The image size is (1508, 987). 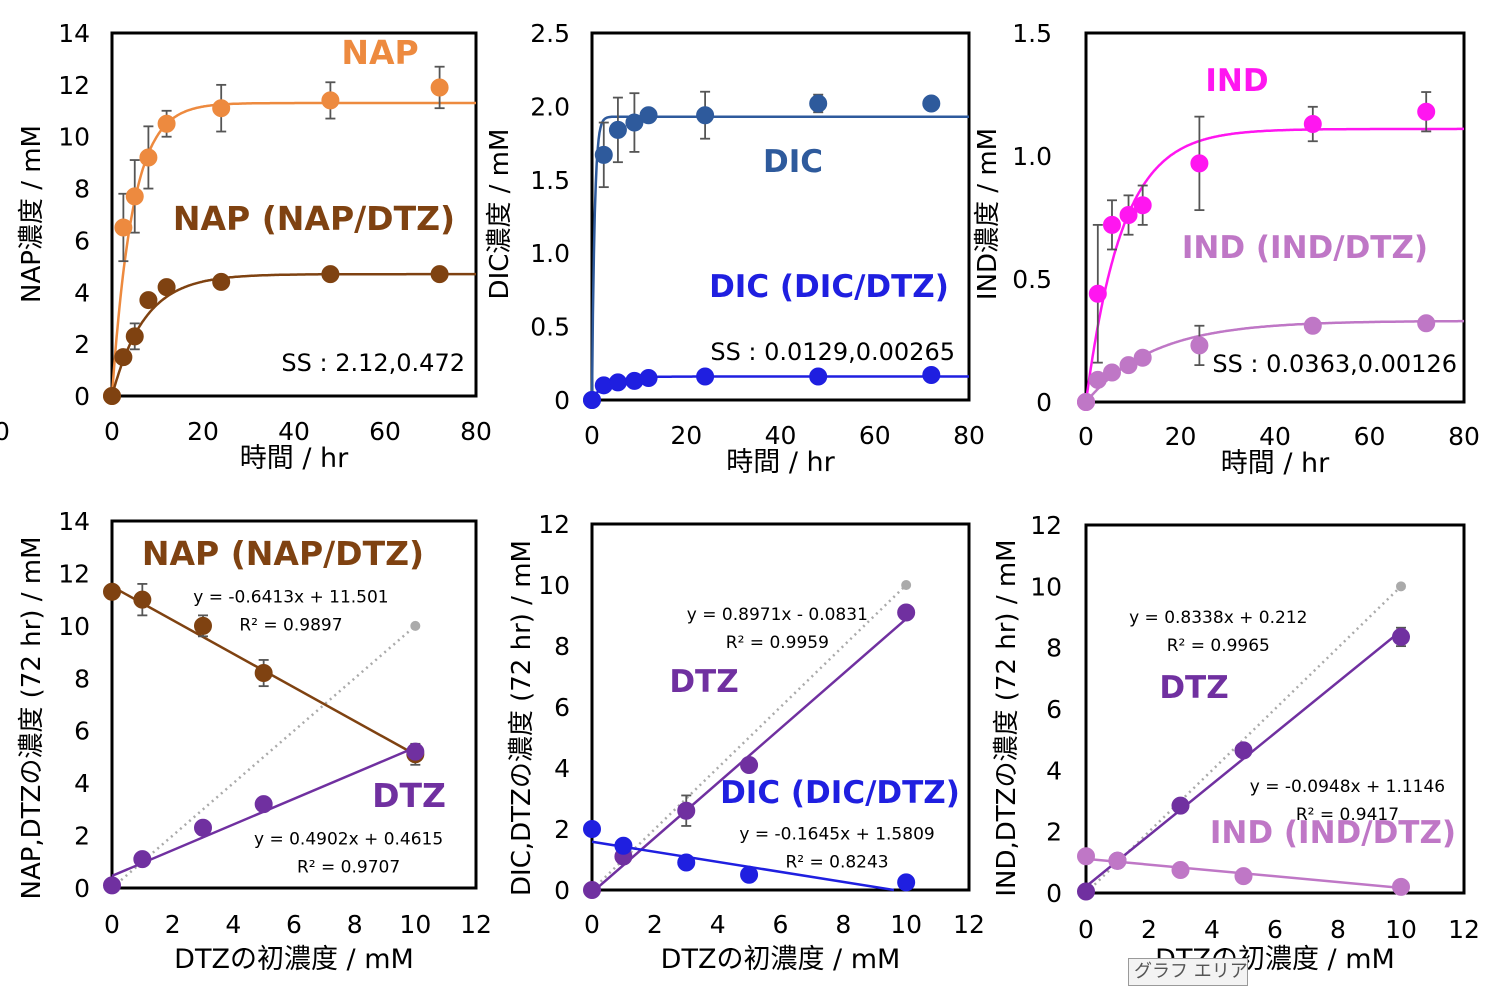 I want to click on x-tick-label: 80, so click(x=1464, y=436).